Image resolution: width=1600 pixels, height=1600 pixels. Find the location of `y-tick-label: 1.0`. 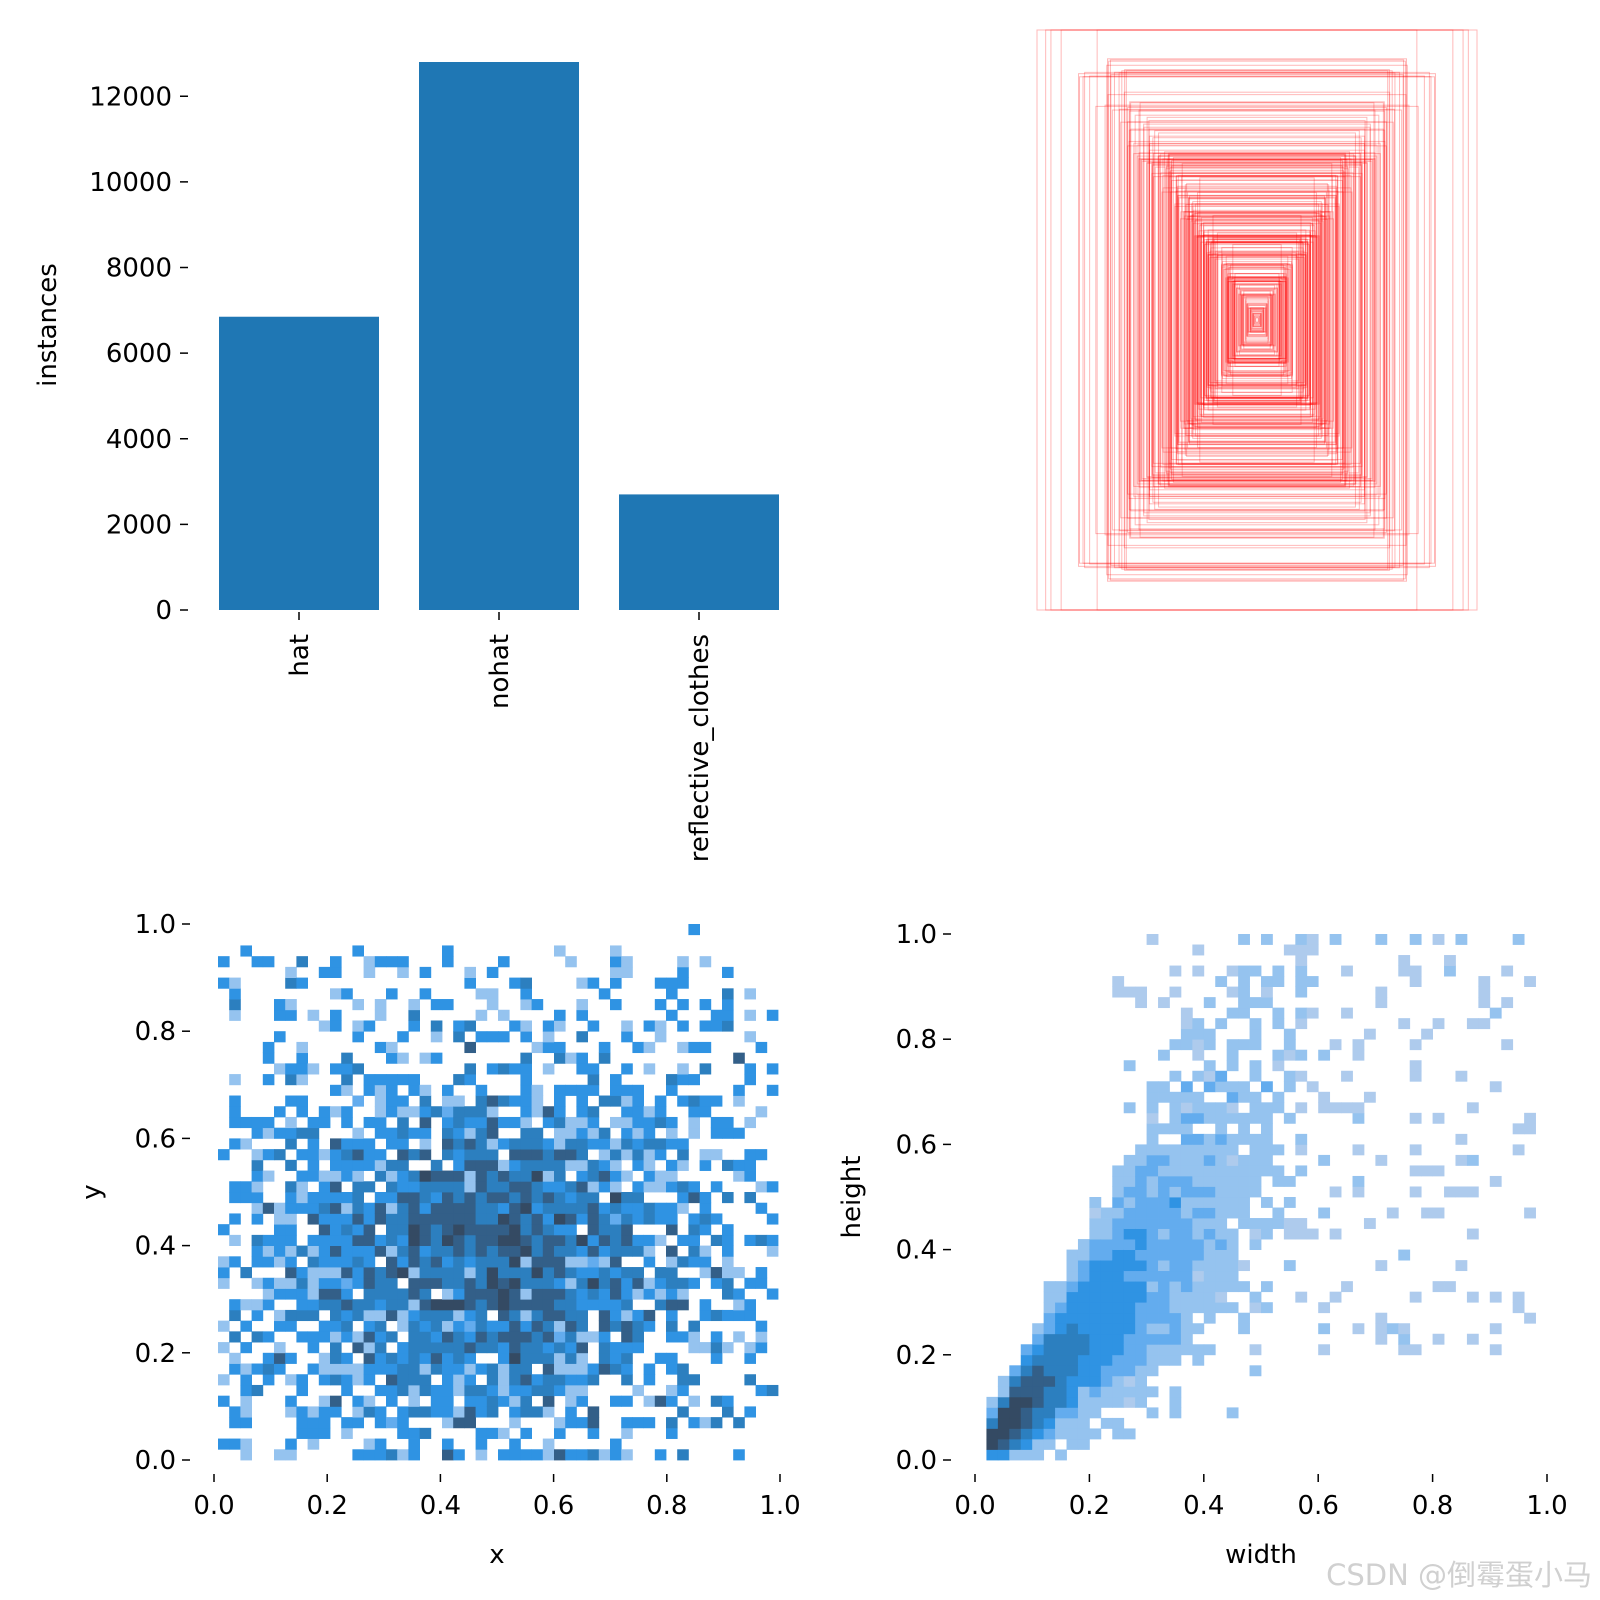

y-tick-label: 1.0 is located at coordinates (916, 935).